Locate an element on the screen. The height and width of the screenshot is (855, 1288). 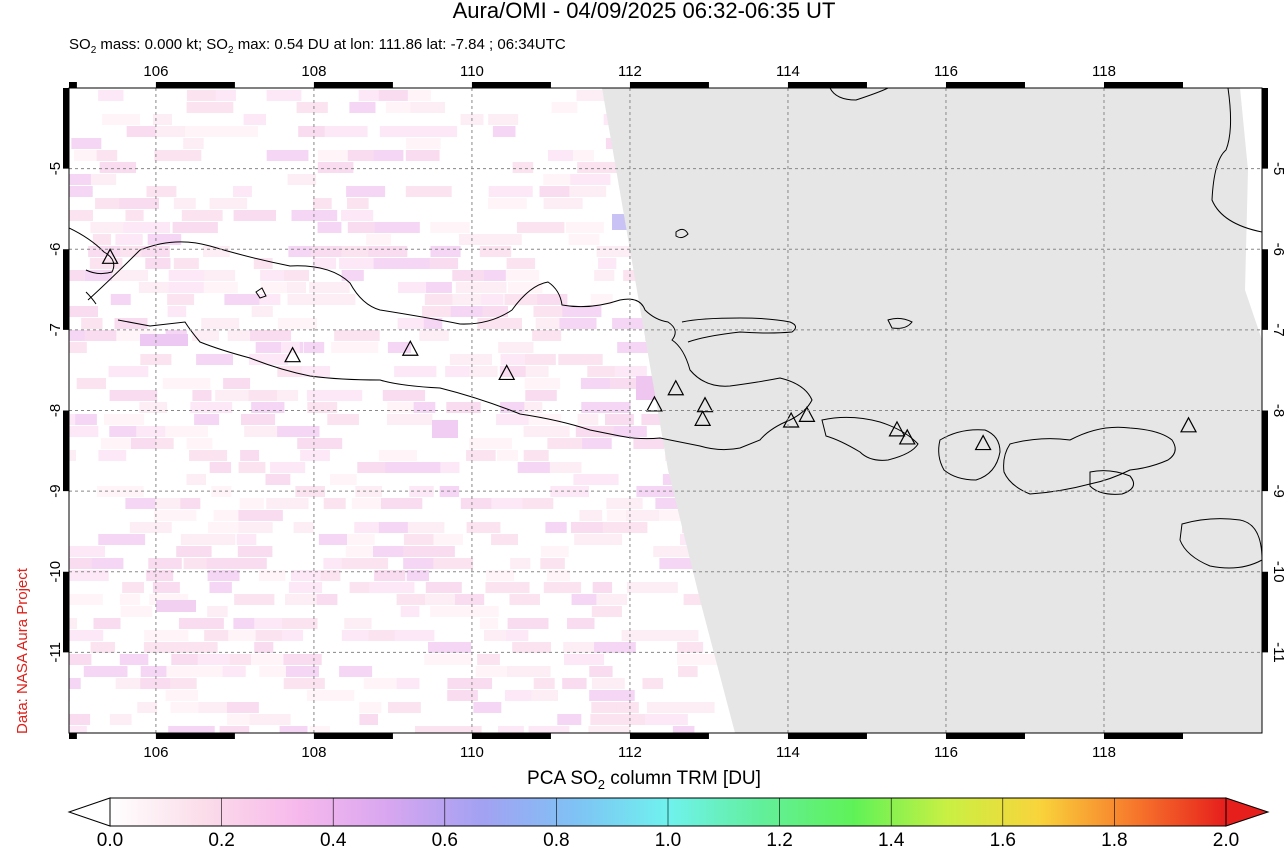
lon-tick-label-bottom: 106 is located at coordinates (155, 752).